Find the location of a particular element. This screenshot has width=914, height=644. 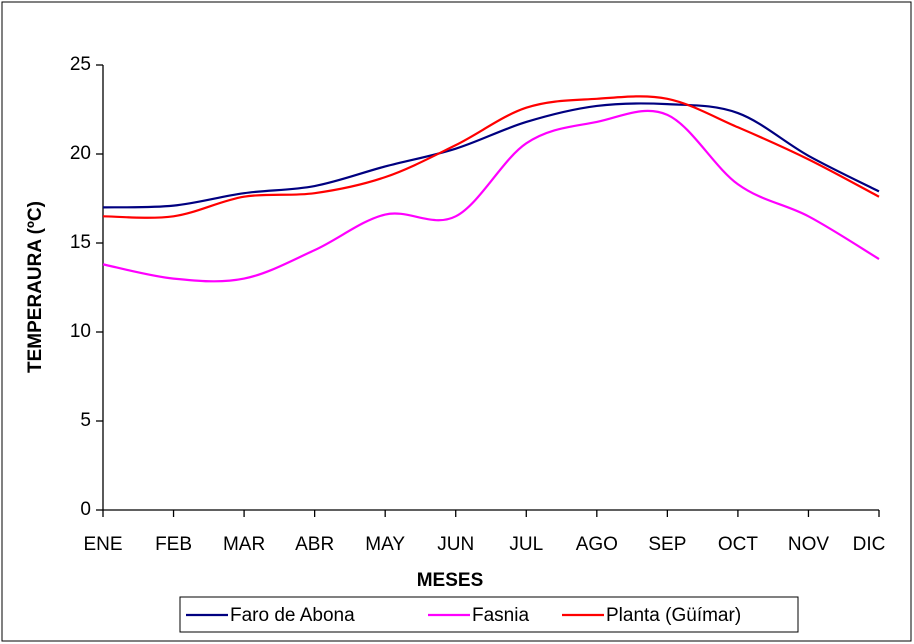

y-tick-label: 20 is located at coordinates (80, 153).